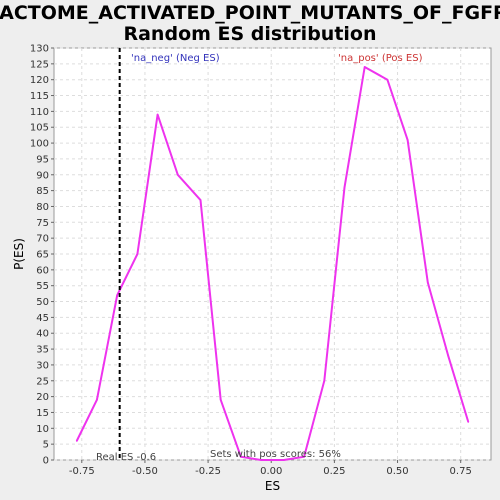  Describe the element at coordinates (42, 270) in the screenshot. I see `y-tick-label: 60` at that location.